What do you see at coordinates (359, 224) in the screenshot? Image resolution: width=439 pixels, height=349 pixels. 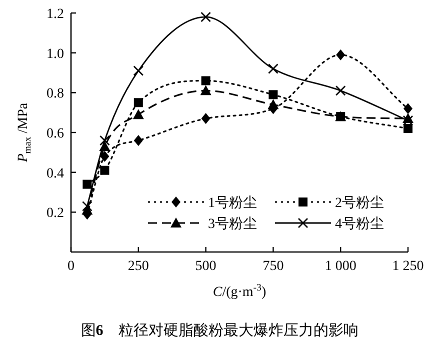 I see `legend-label: 4号粉尘` at bounding box center [359, 224].